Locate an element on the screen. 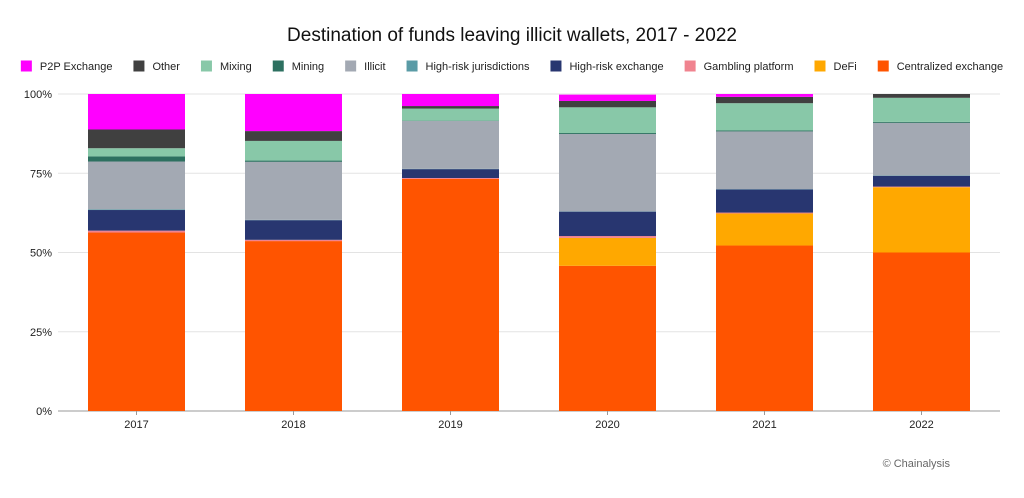 The width and height of the screenshot is (1024, 498). legend-label-mixing: Mixing is located at coordinates (236, 67).